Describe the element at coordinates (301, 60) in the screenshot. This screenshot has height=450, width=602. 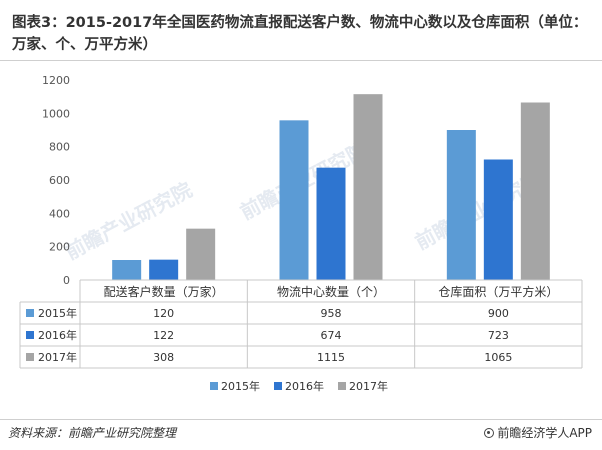
I see `top-divider` at that location.